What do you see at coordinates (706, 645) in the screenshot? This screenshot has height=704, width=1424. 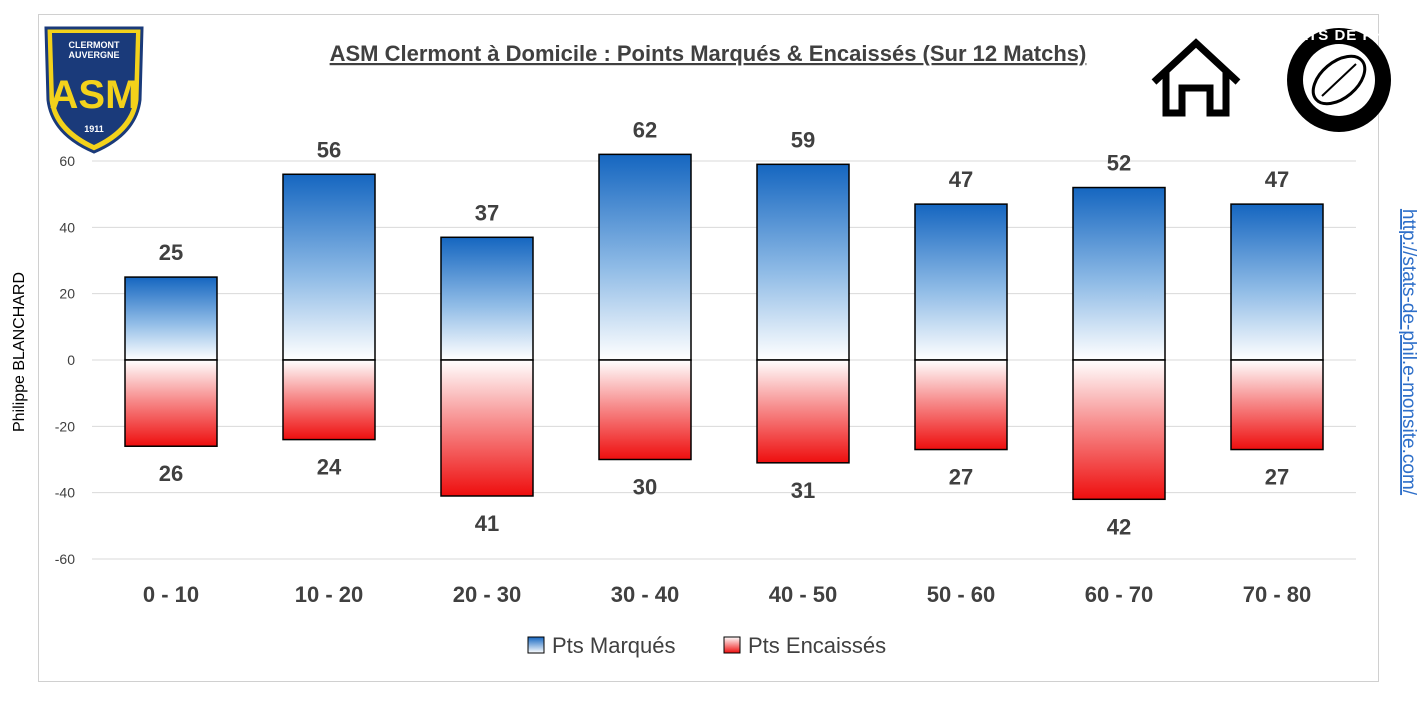 I see `legend: Pts Marqués Pts Encaissés` at bounding box center [706, 645].